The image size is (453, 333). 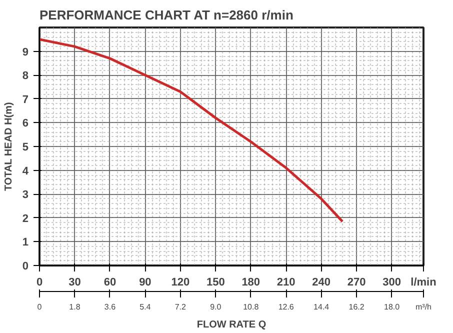 What do you see at coordinates (423, 282) in the screenshot?
I see `text: l/min` at bounding box center [423, 282].